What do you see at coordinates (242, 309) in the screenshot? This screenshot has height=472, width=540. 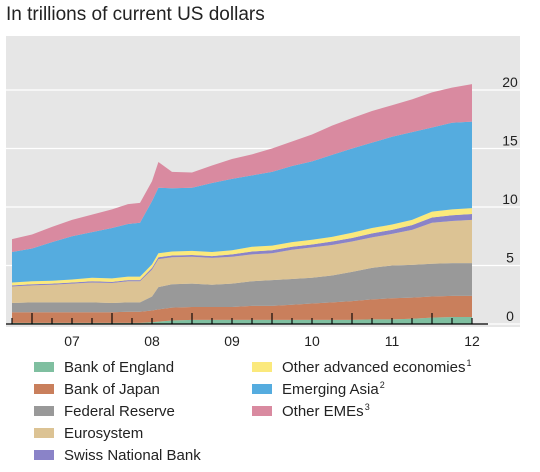 I see `area-bank-of-japan` at bounding box center [242, 309].